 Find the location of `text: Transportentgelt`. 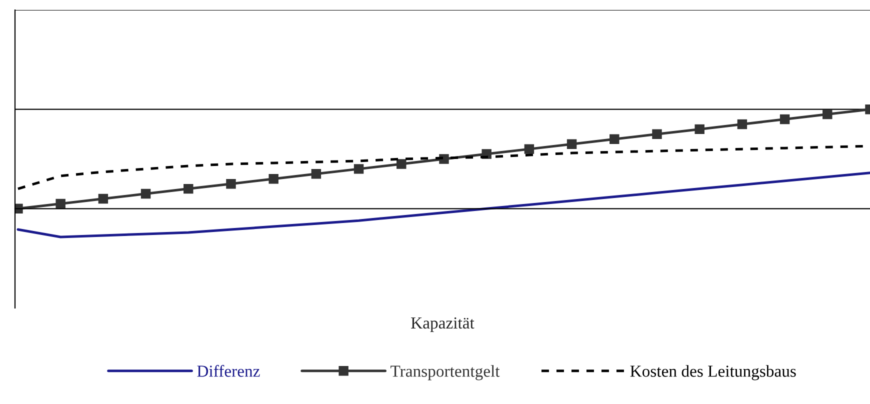

text: Transportentgelt is located at coordinates (445, 372).